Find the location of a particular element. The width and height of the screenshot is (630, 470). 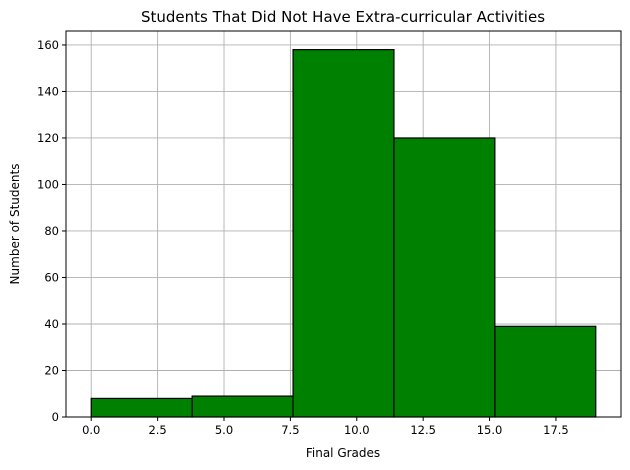

x-tick-label: 7.5 is located at coordinates (290, 430).